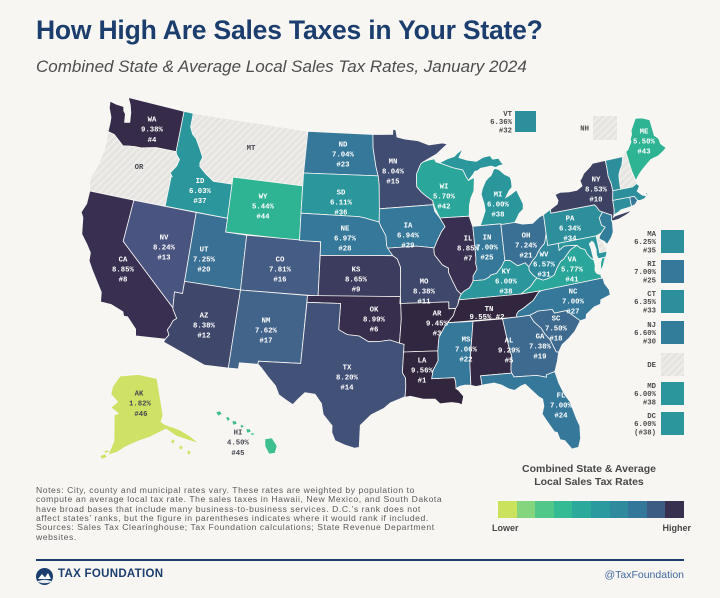  I want to click on svg-text:CT6.35%#33: CT 6.35% #33, so click(645, 303).